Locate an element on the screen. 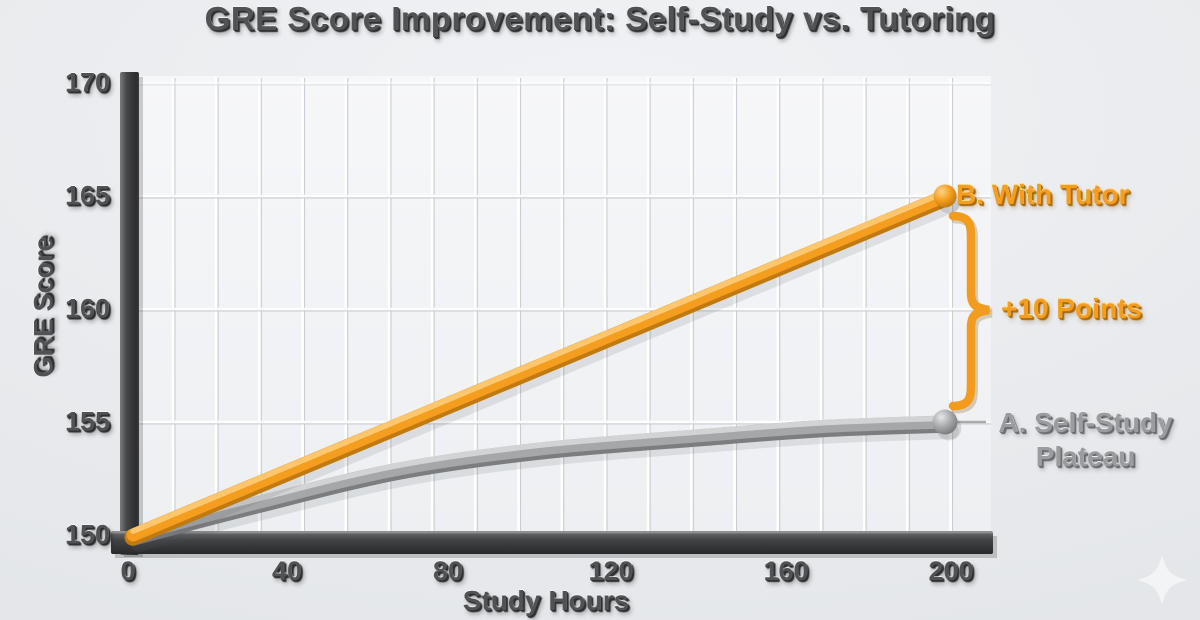 This screenshot has width=1200, height=620. y-tick-label: 165 is located at coordinates (87, 195).